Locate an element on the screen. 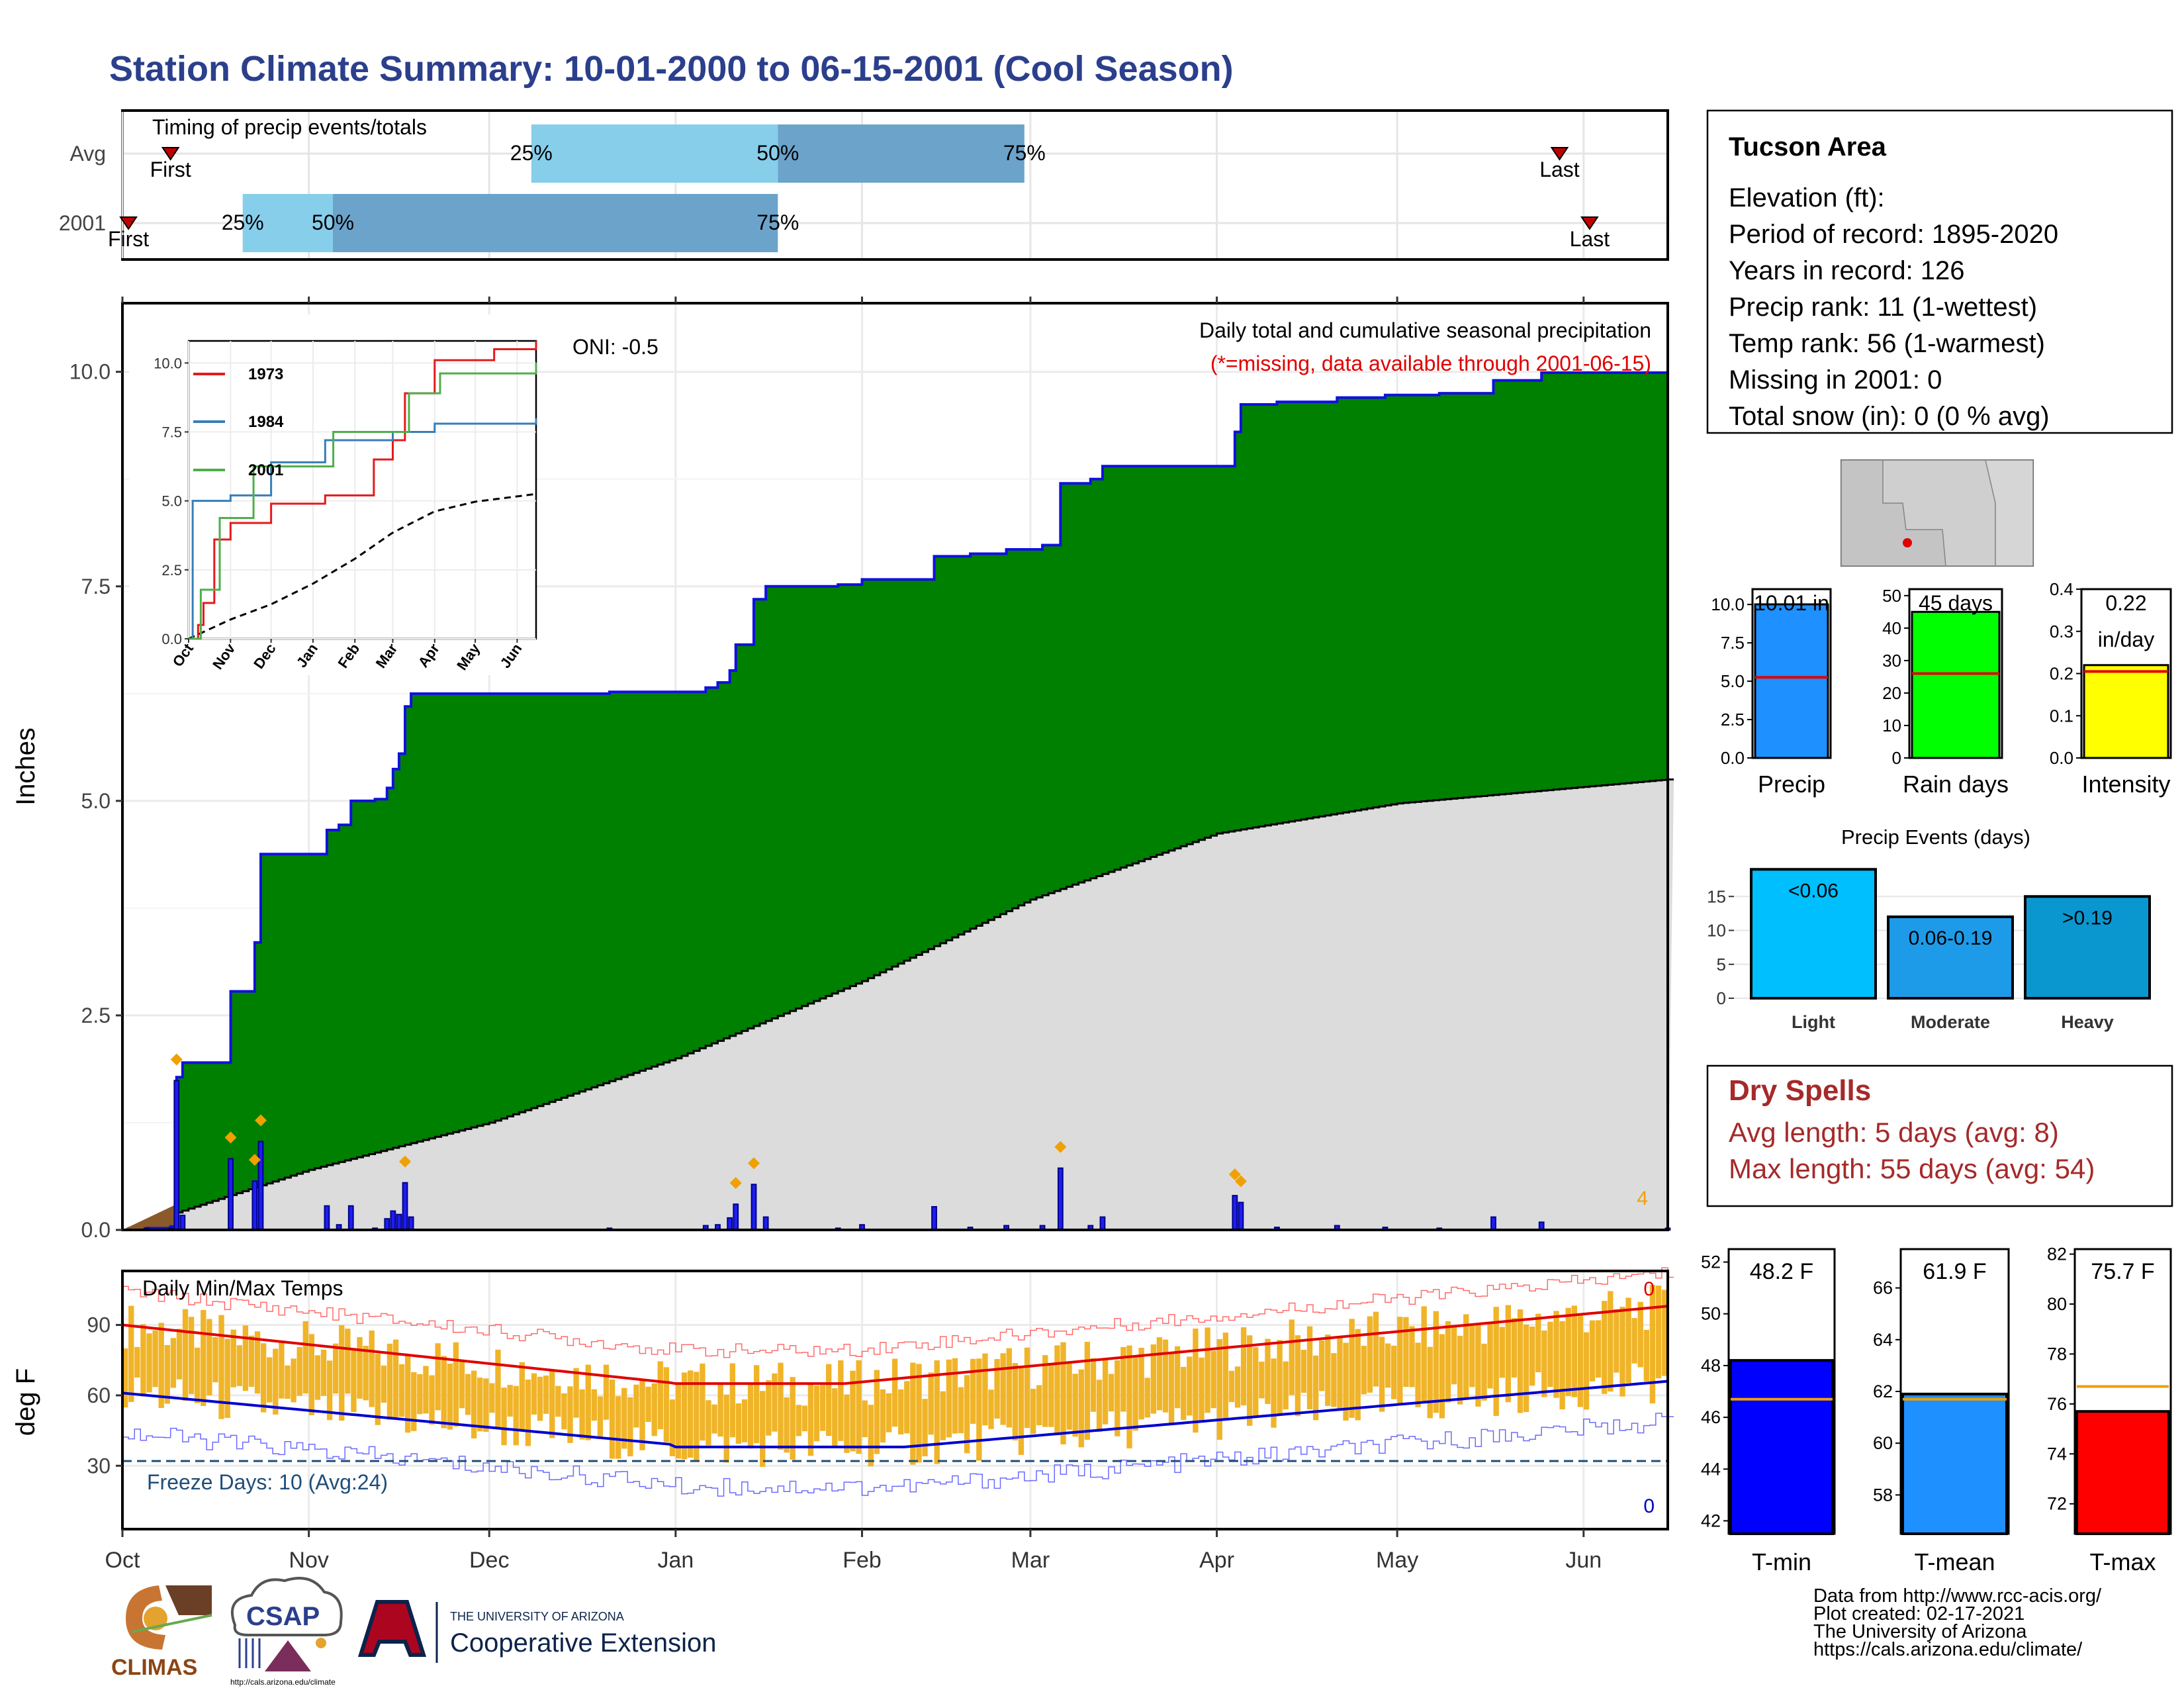 This screenshot has width=2184, height=1688. dry-spells-max: Max length: 55 days (avg: 54) is located at coordinates (1912, 1168).